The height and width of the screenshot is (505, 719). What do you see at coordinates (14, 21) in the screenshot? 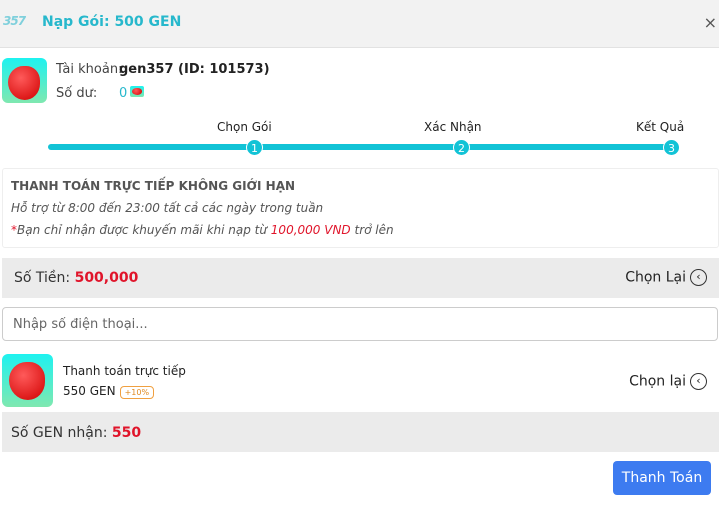
I see `logo: 357` at bounding box center [14, 21].